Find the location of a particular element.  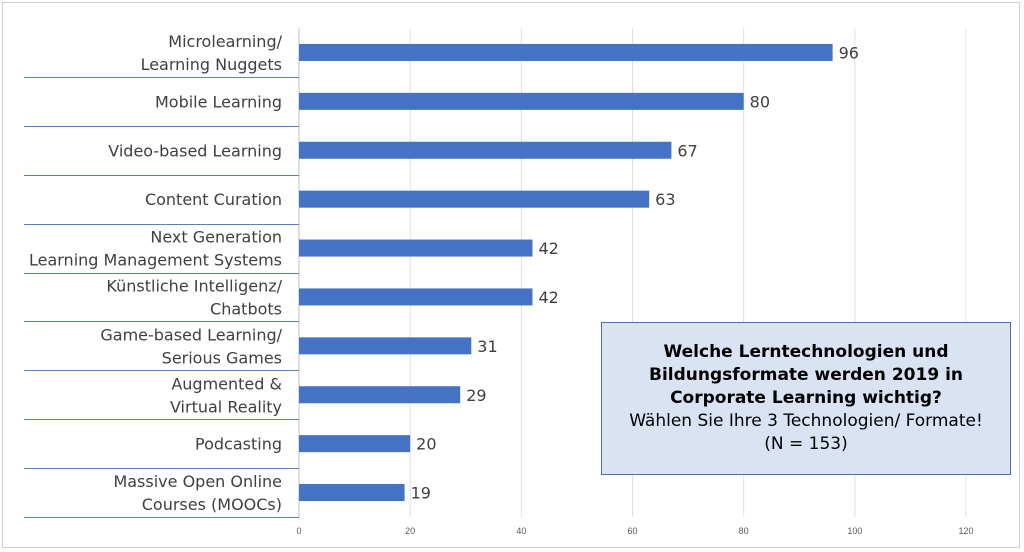

data-label: 29 is located at coordinates (476, 395).